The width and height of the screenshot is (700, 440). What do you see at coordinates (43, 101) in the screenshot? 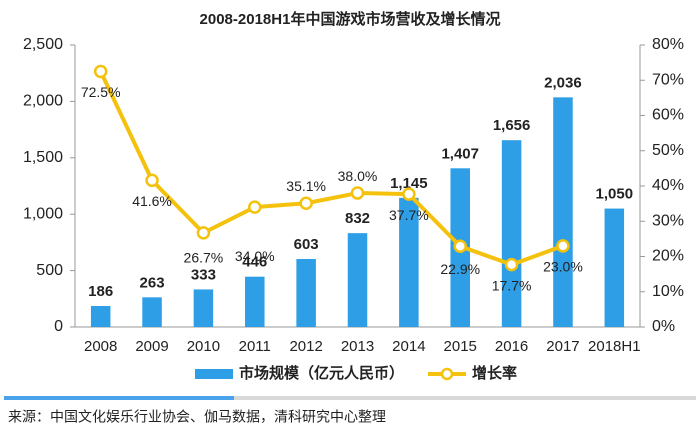
I see `y-tick-label: 2,000` at bounding box center [43, 101].